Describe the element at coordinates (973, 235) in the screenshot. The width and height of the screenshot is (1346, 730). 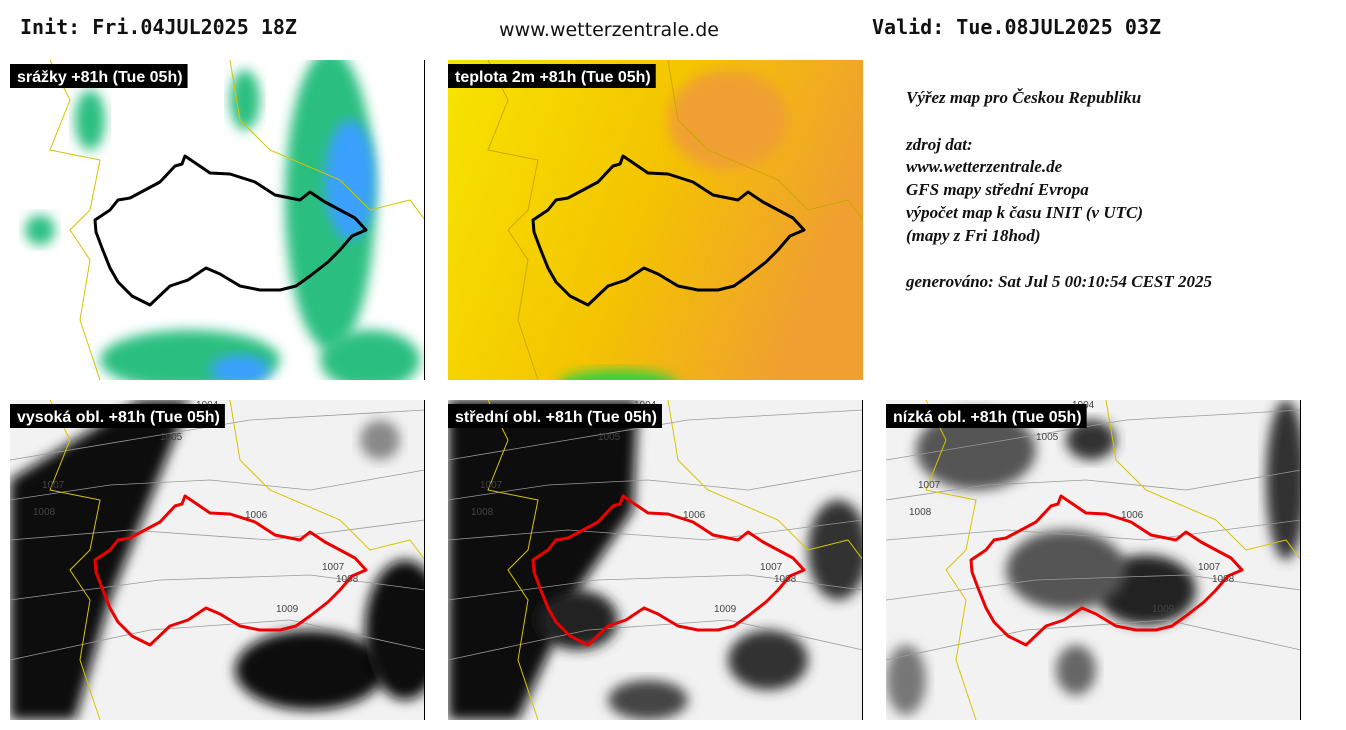
I see `info-line: (mapy z Fri 18hod)` at that location.